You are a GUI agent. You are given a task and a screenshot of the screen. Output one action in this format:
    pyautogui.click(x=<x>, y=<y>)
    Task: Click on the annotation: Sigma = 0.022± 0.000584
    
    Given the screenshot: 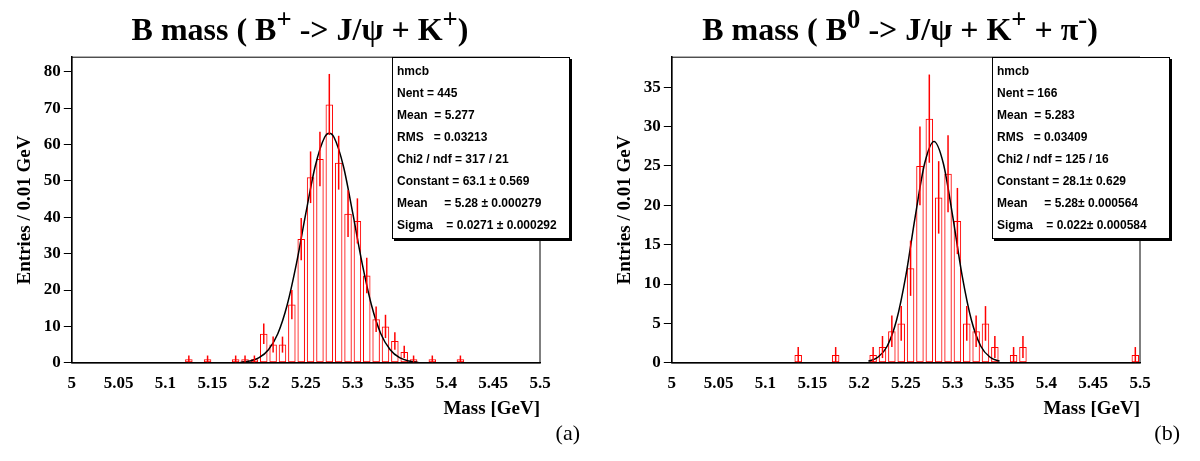 What is the action you would take?
    pyautogui.click(x=1072, y=226)
    